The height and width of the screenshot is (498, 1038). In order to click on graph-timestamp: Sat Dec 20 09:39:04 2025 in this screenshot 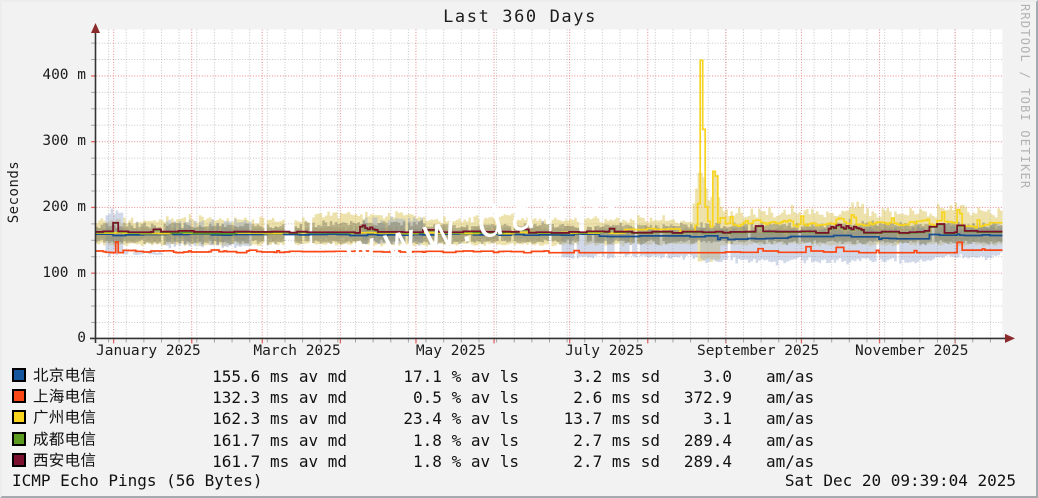, I will do `click(900, 480)`.